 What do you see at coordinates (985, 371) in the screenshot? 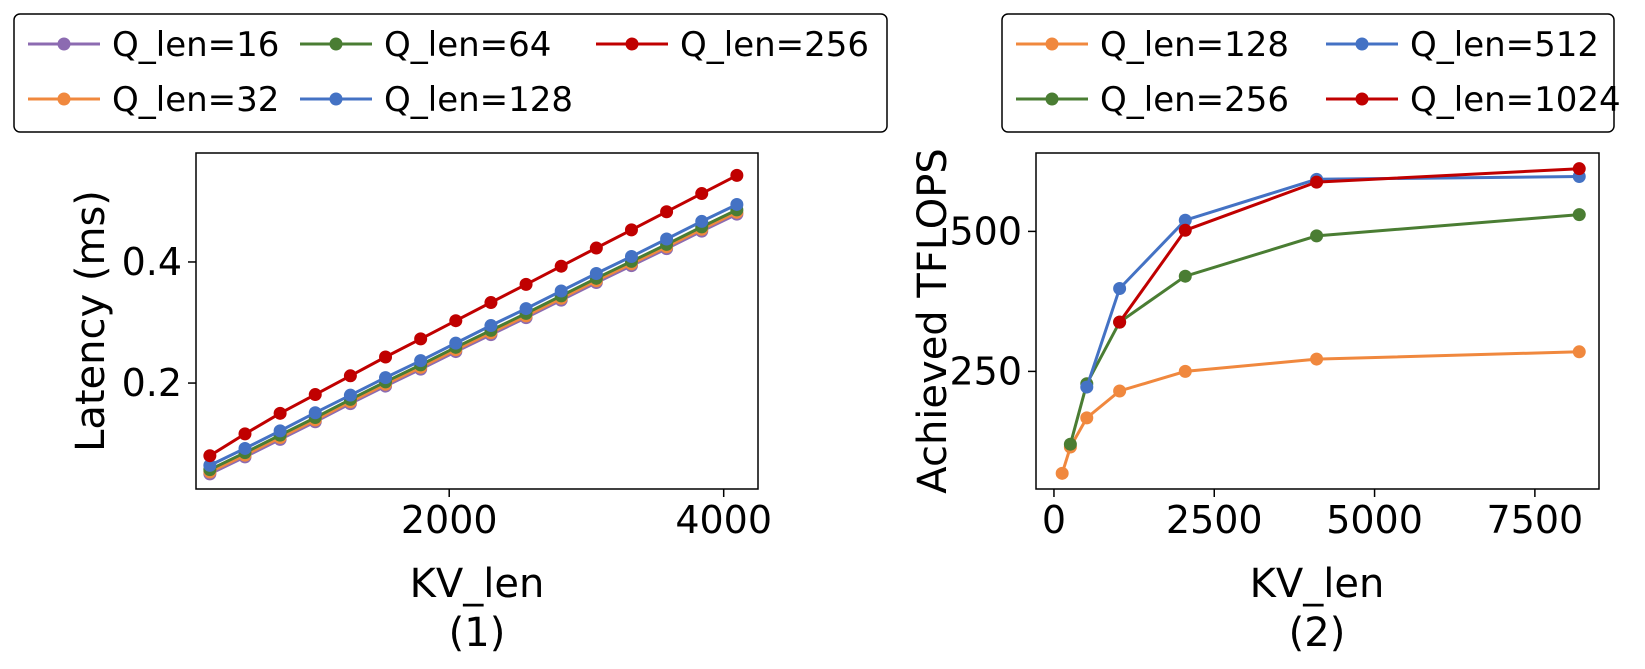
I see `y-tick-label-2-0: 250` at bounding box center [985, 371].